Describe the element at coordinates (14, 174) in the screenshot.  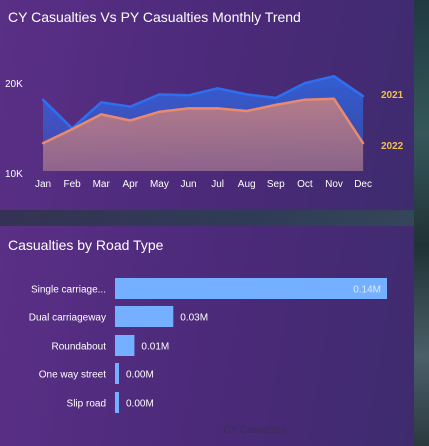
I see `y-tick-10K: 10K` at that location.